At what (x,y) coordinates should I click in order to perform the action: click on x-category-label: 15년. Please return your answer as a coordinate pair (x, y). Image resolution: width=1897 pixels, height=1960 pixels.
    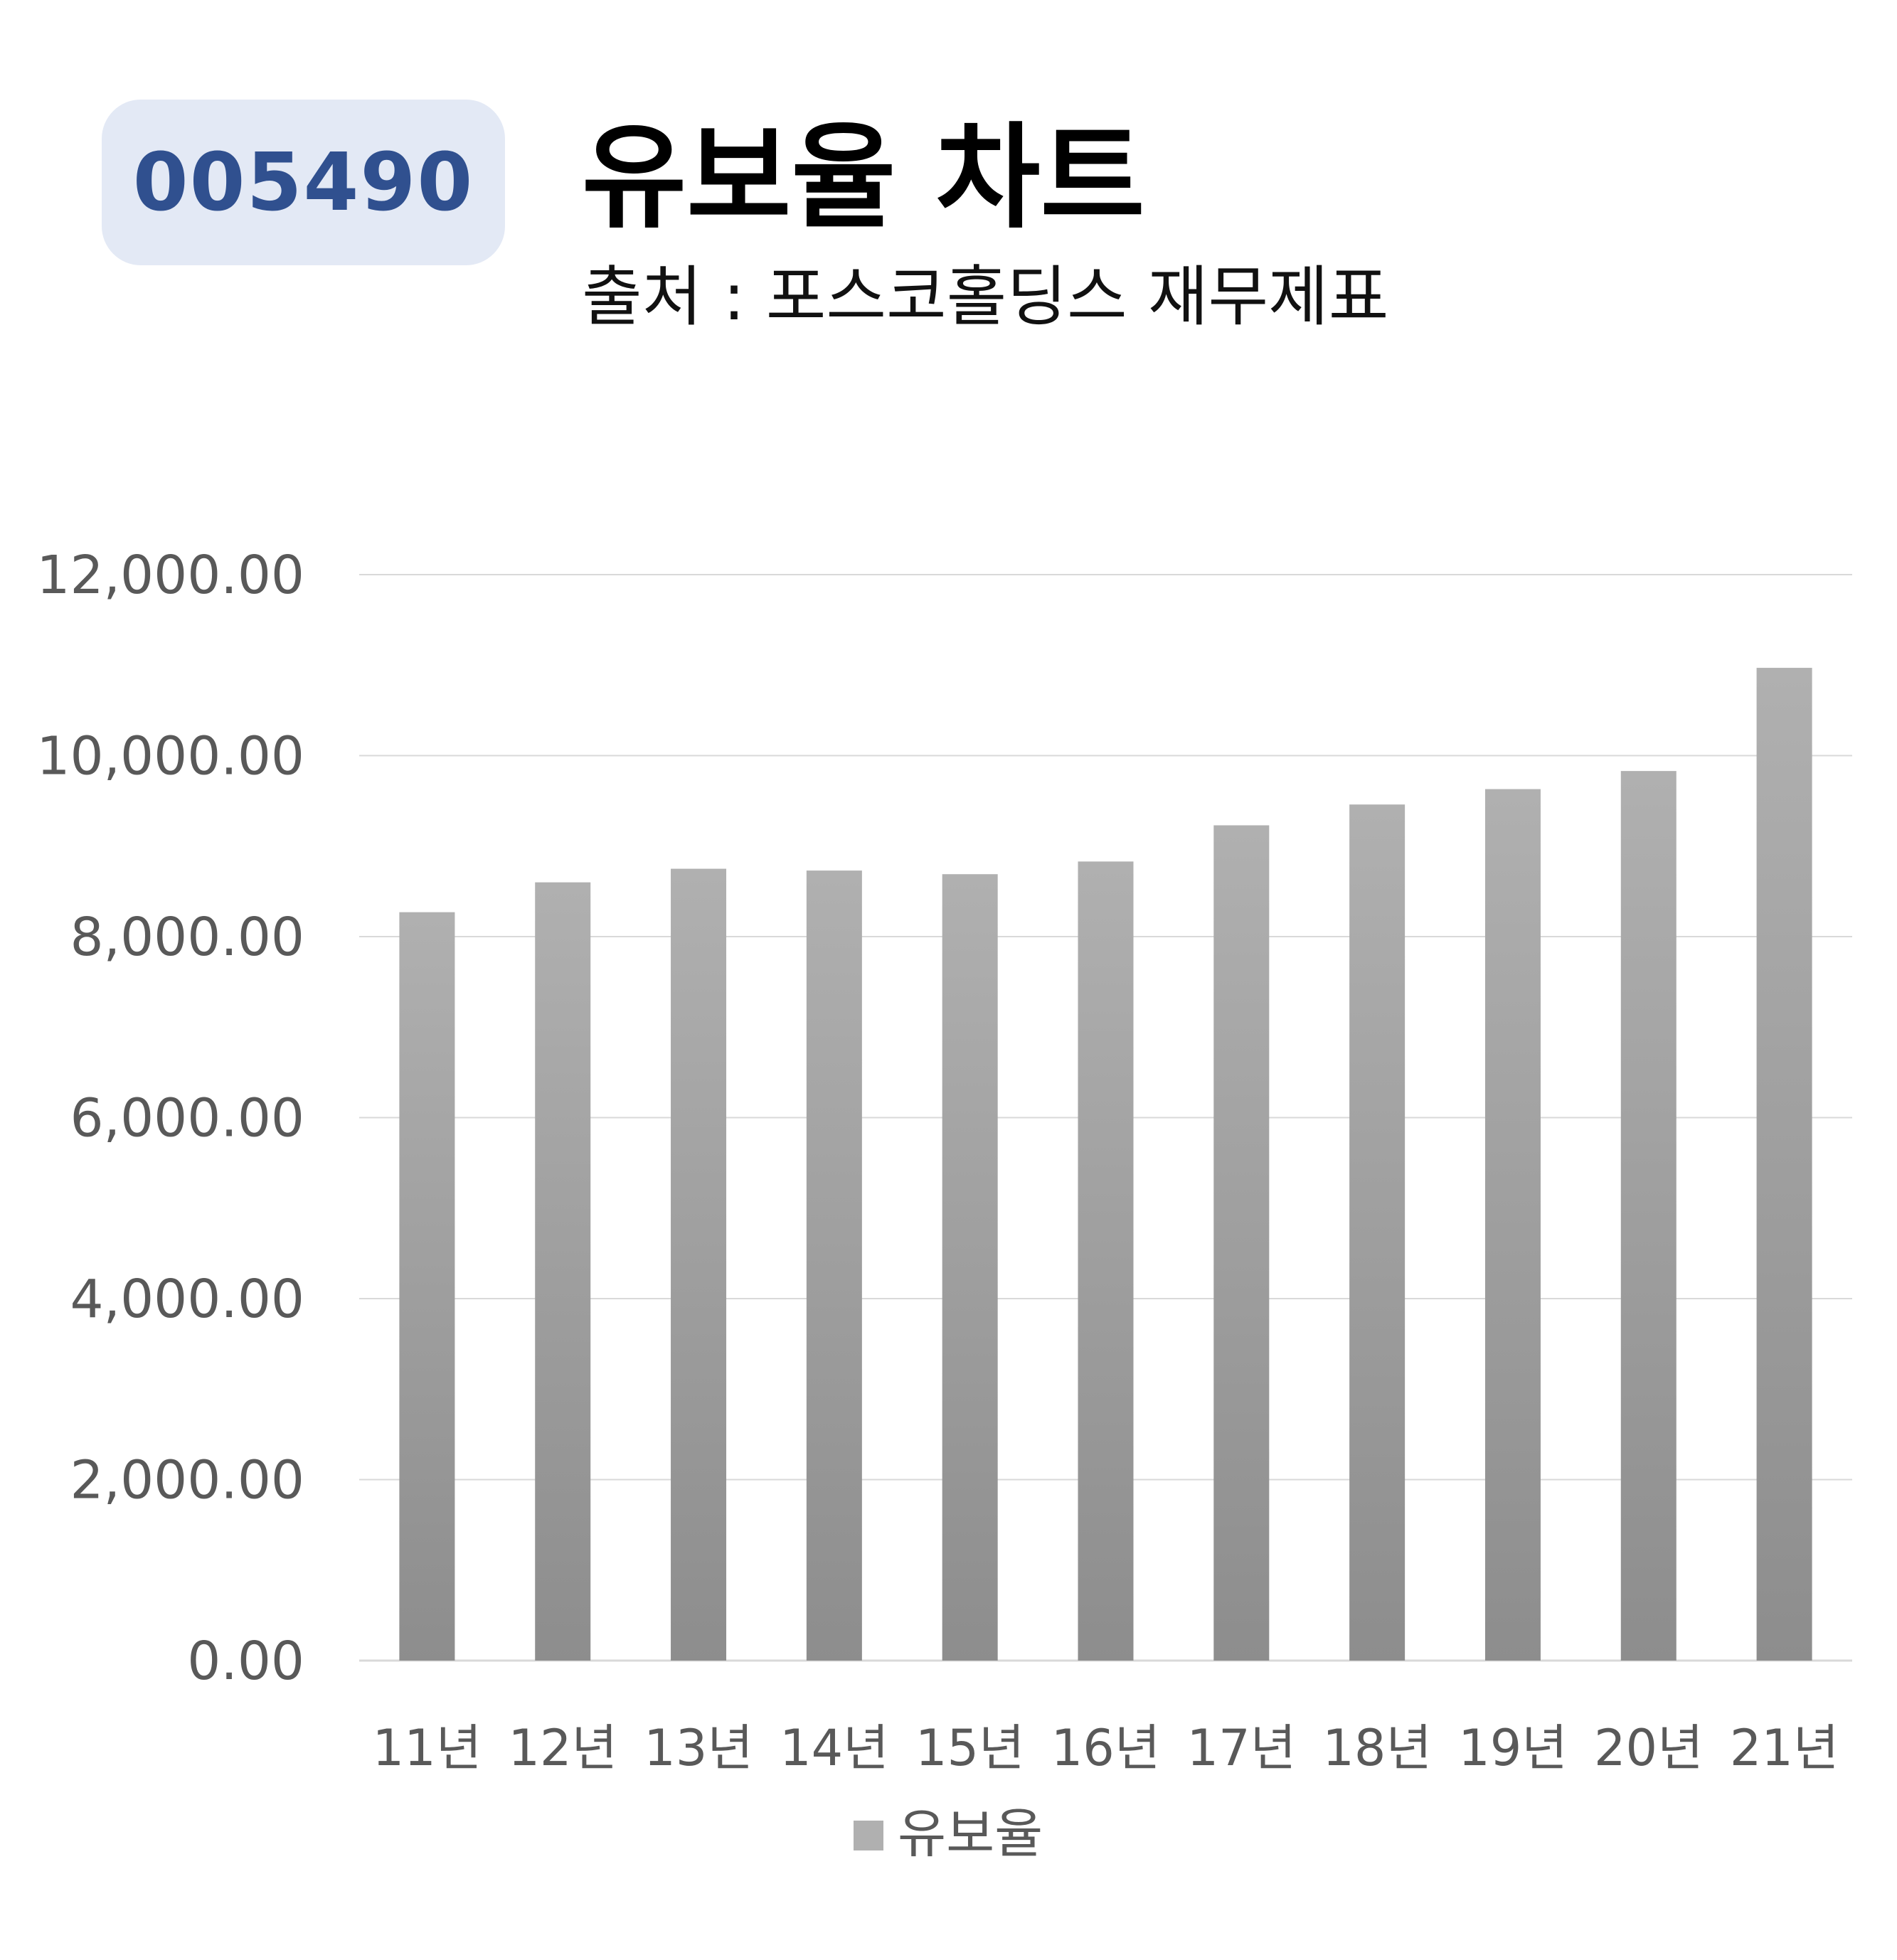
    Looking at the image, I should click on (970, 1748).